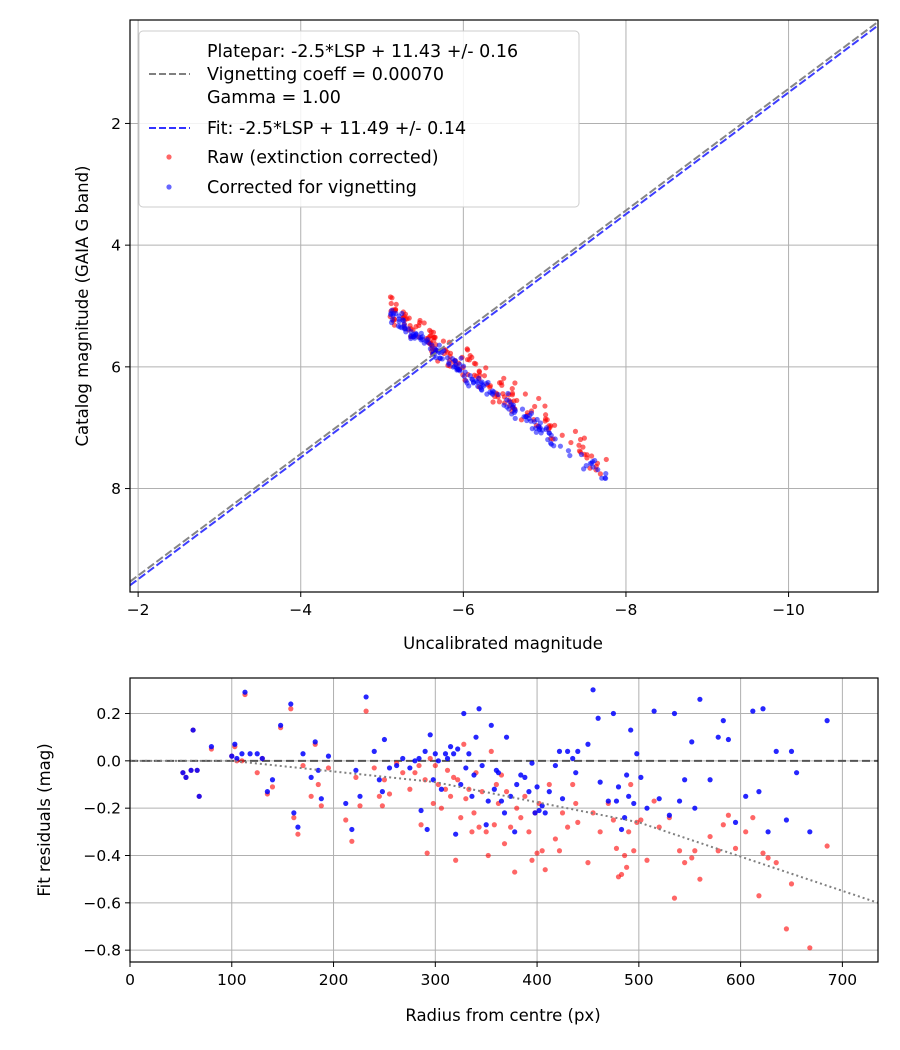 Image resolution: width=900 pixels, height=1050 pixels. What do you see at coordinates (102, 903) in the screenshot?
I see `bottom-ytick-label: −0.6` at bounding box center [102, 903].